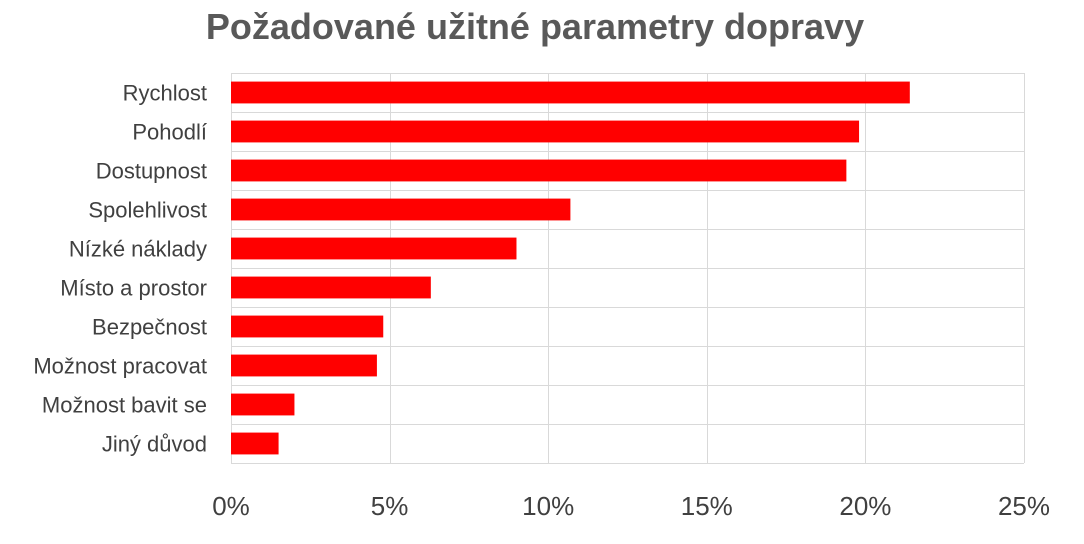 Image resolution: width=1084 pixels, height=544 pixels. I want to click on category-label-3: Spolehlivost, so click(147, 210).